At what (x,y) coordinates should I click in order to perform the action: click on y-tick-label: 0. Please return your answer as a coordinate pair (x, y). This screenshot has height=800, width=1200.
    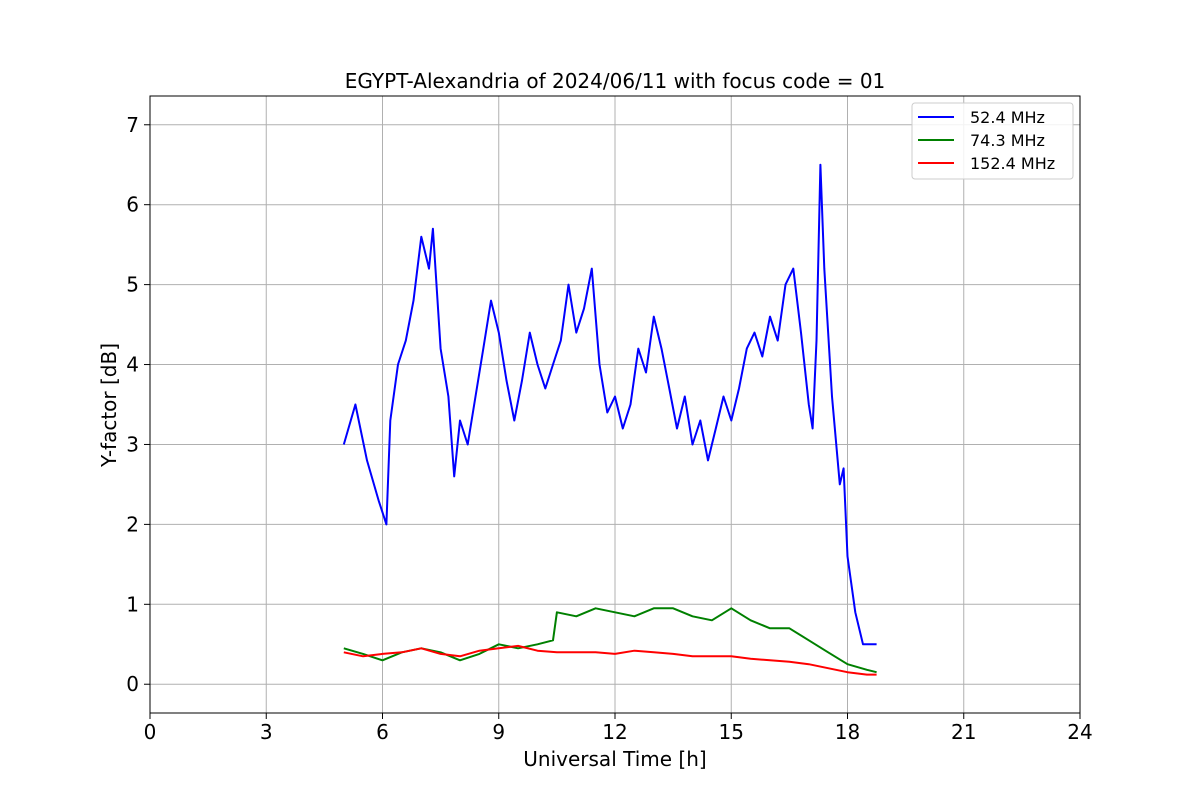
    Looking at the image, I should click on (132, 684).